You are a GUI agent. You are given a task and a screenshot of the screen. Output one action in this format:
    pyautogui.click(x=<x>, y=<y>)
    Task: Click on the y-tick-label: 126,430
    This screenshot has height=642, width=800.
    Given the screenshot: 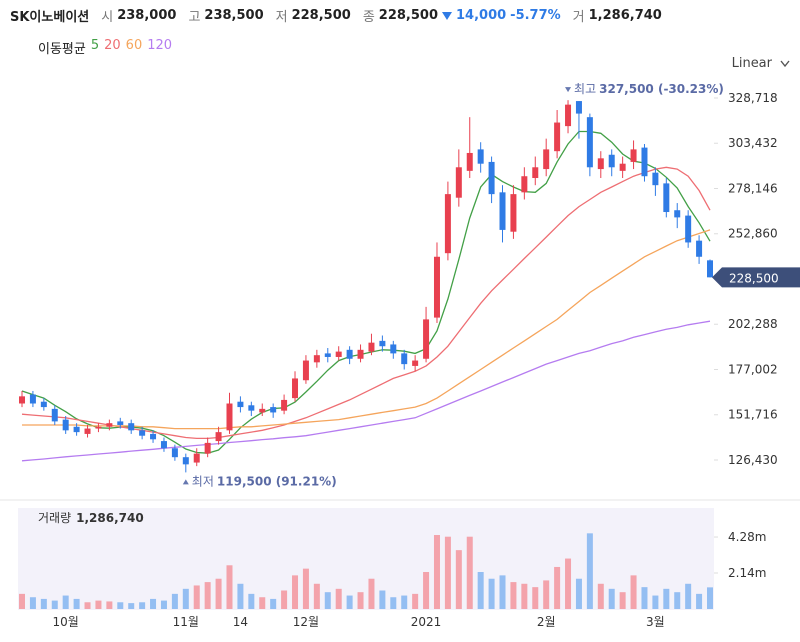 What is the action you would take?
    pyautogui.click(x=753, y=460)
    